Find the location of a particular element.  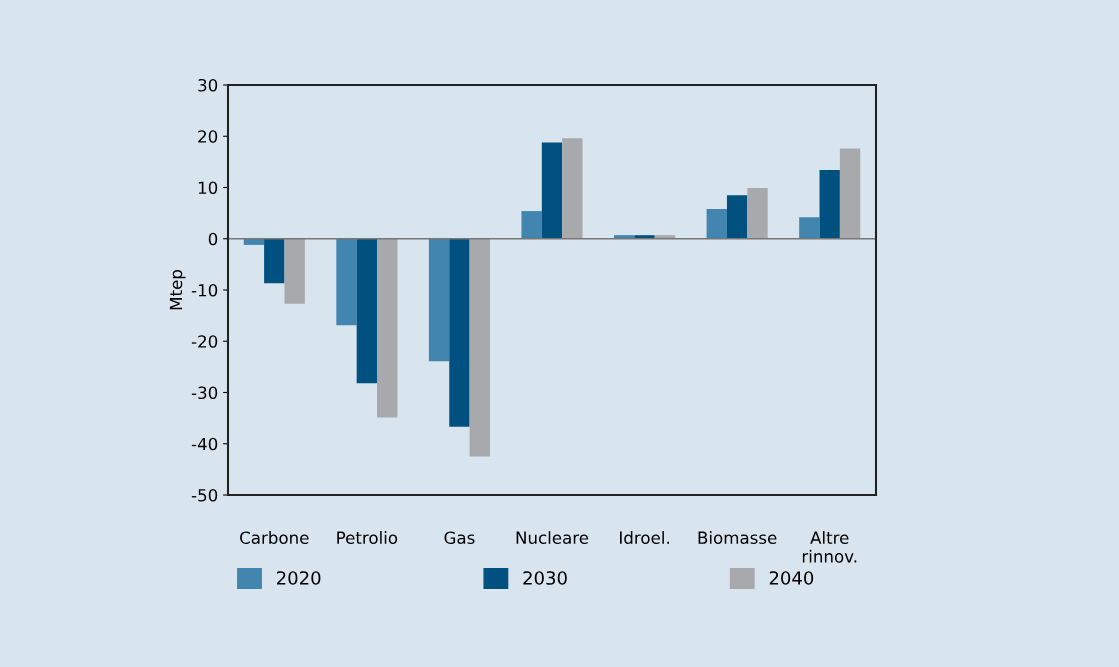

y-tick-label: 0 is located at coordinates (213, 239).